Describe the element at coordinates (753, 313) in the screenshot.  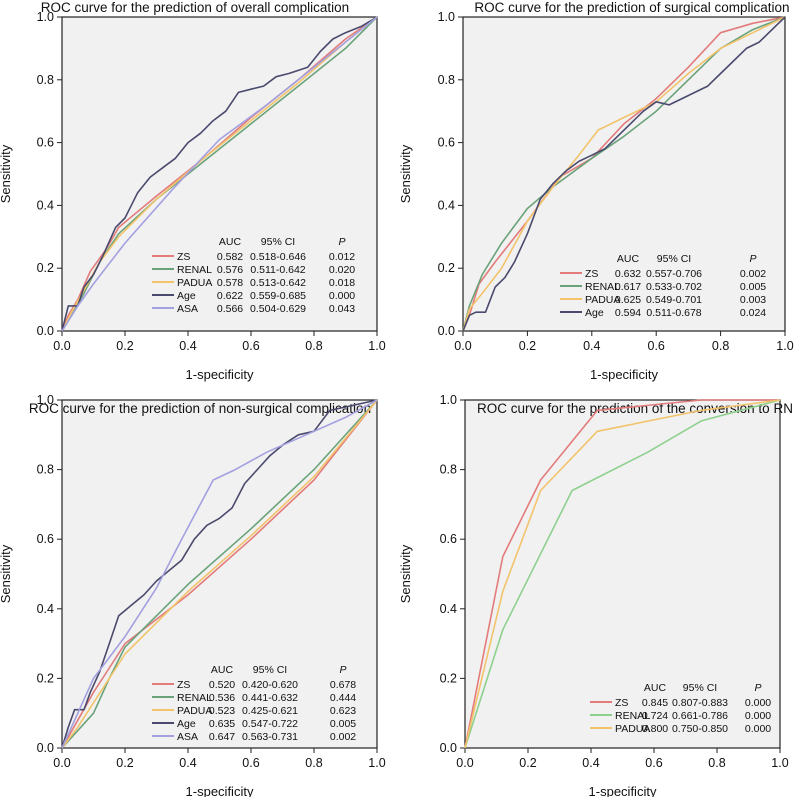
I see `legend-p: 0.024` at that location.